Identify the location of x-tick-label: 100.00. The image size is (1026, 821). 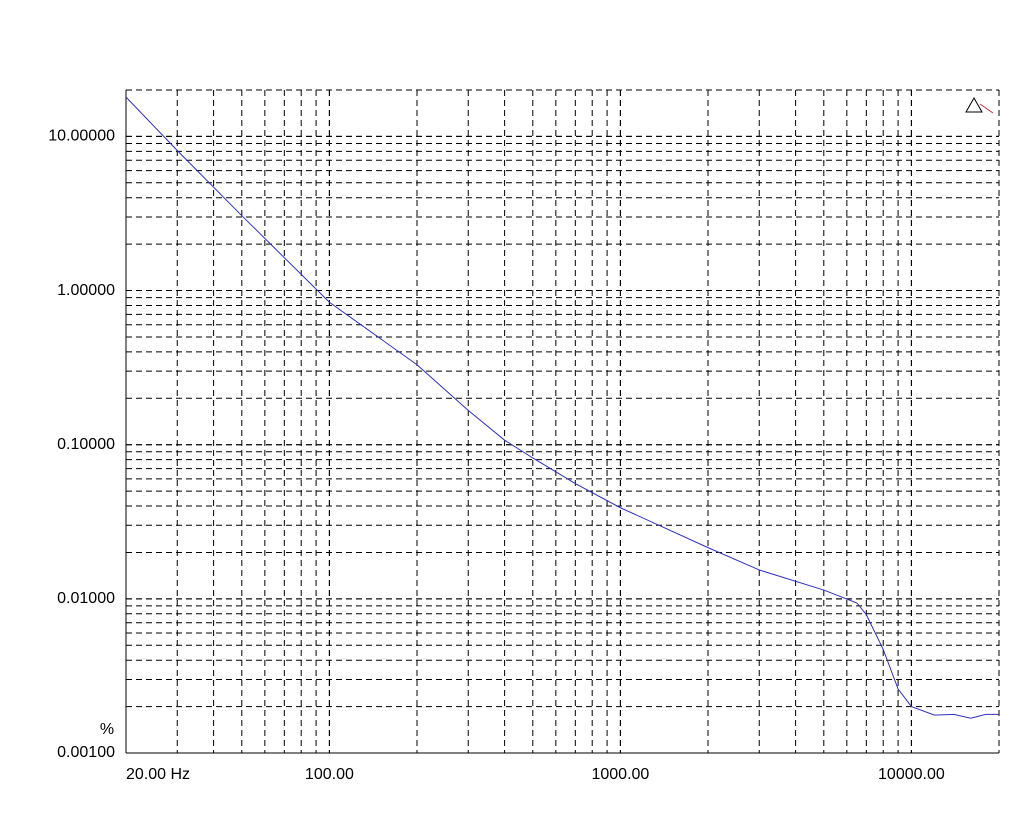
(329, 774).